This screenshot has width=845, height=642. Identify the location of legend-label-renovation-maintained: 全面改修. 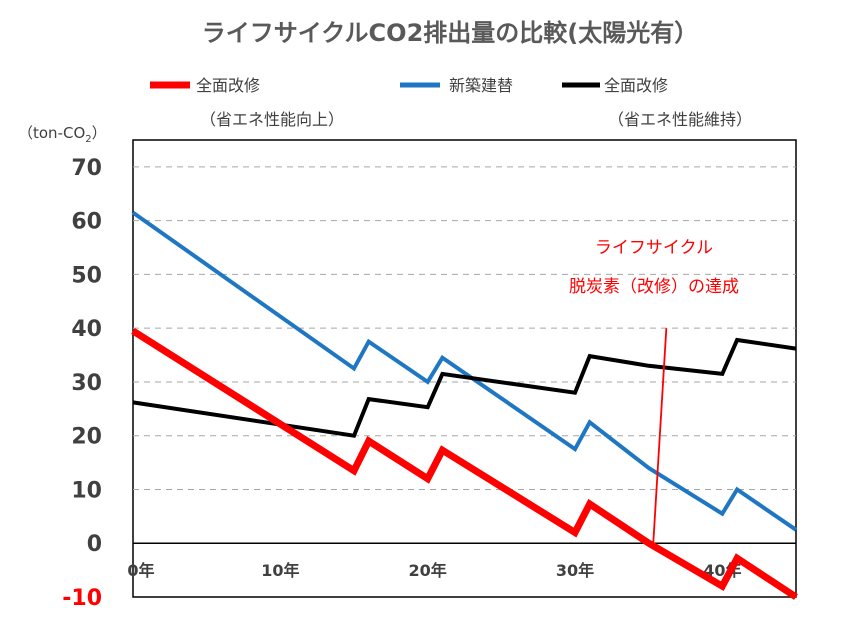
(636, 85).